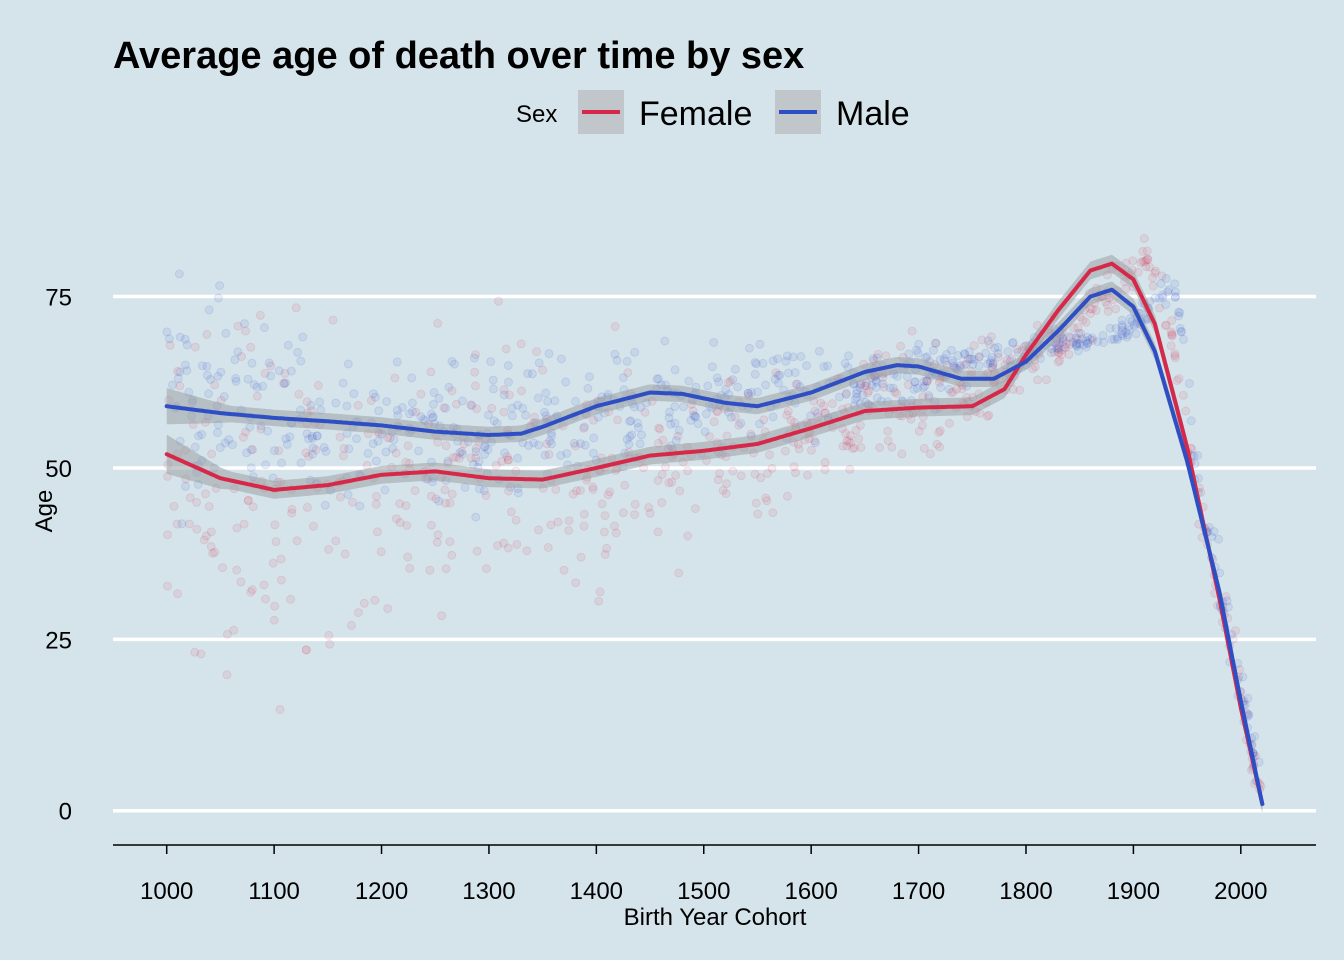 The image size is (1344, 960). Describe the element at coordinates (695, 114) in the screenshot. I see `legend-label-female: Female` at that location.